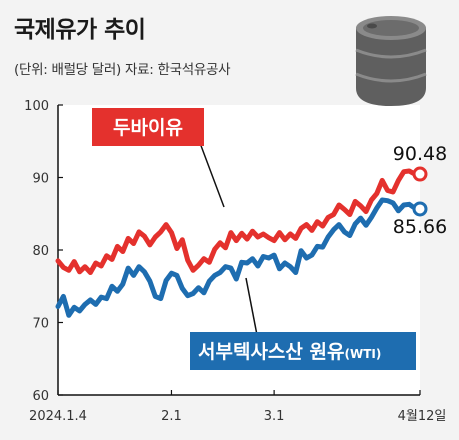 Image resolution: width=459 pixels, height=440 pixels. I want to click on oil-barrel-icon, so click(391, 61).